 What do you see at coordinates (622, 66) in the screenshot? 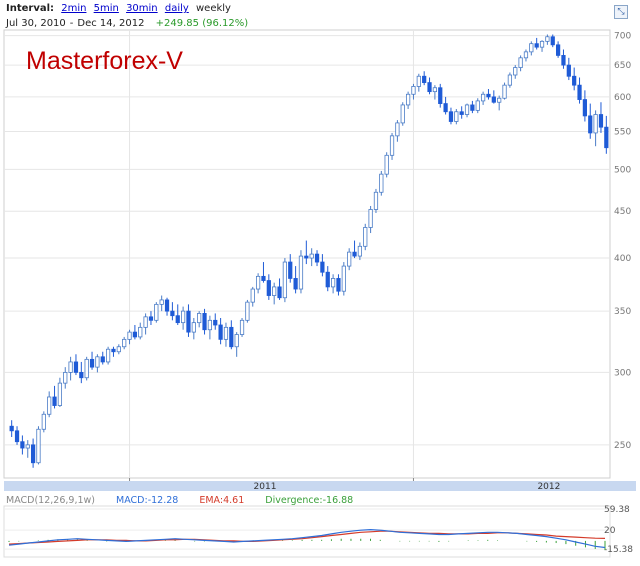
I see `y-tick-label: 650` at bounding box center [622, 66].